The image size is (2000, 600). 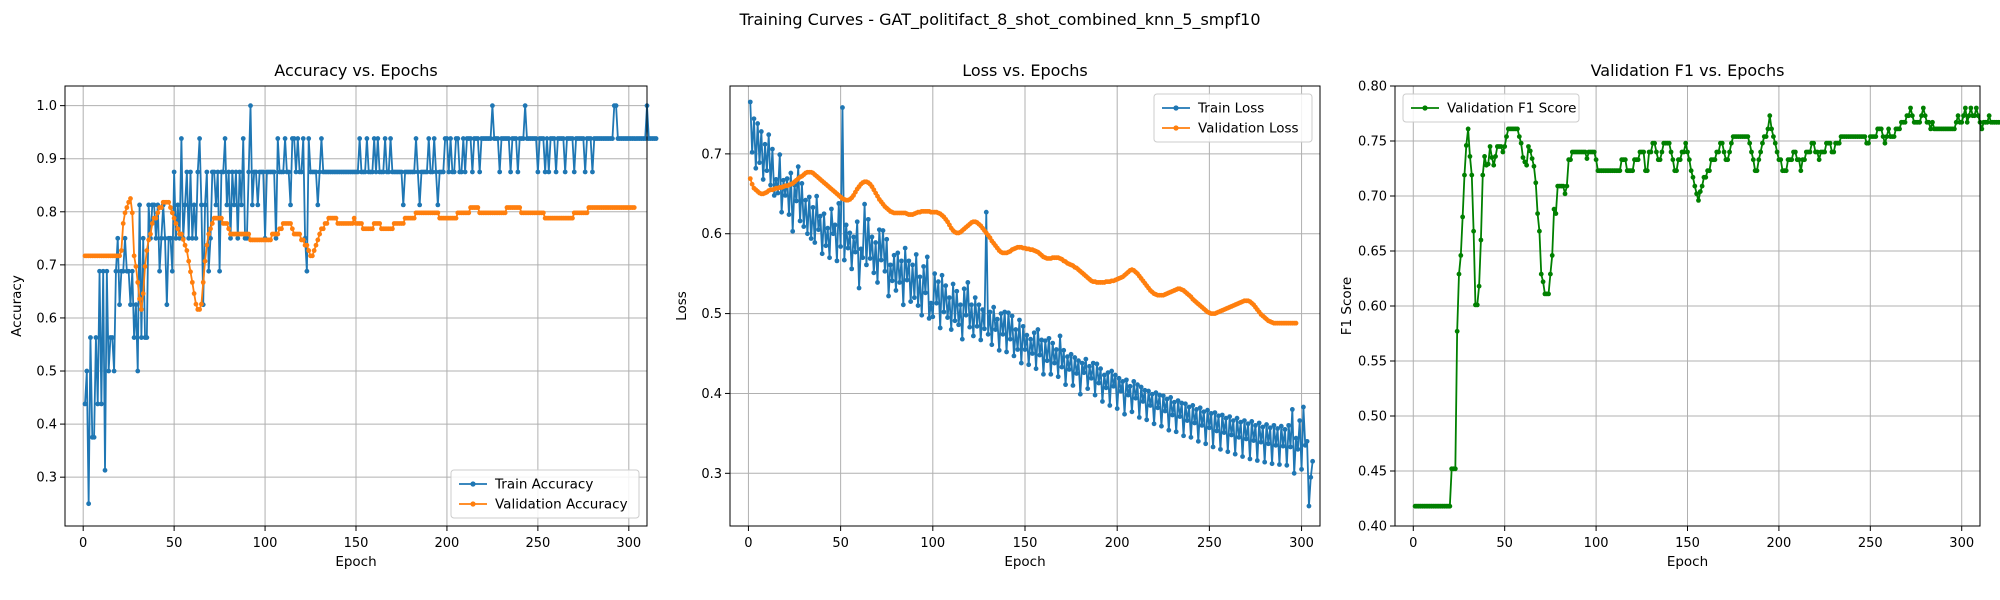 I want to click on accuracy-ytick-label: 0.6, so click(x=46, y=318).